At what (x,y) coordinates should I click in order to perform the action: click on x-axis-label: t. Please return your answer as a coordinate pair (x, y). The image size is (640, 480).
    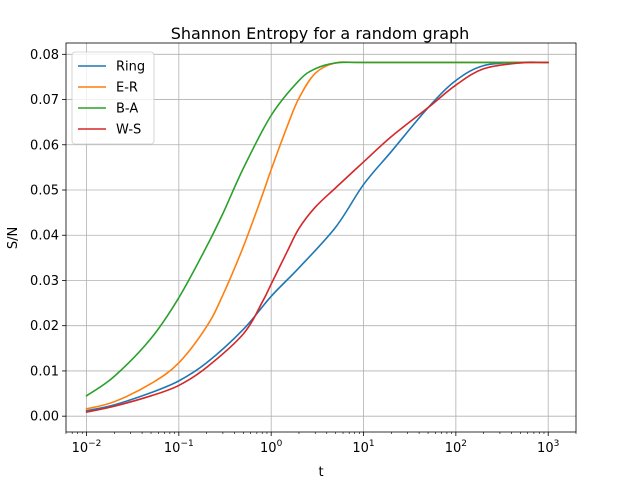
    Looking at the image, I should click on (320, 472).